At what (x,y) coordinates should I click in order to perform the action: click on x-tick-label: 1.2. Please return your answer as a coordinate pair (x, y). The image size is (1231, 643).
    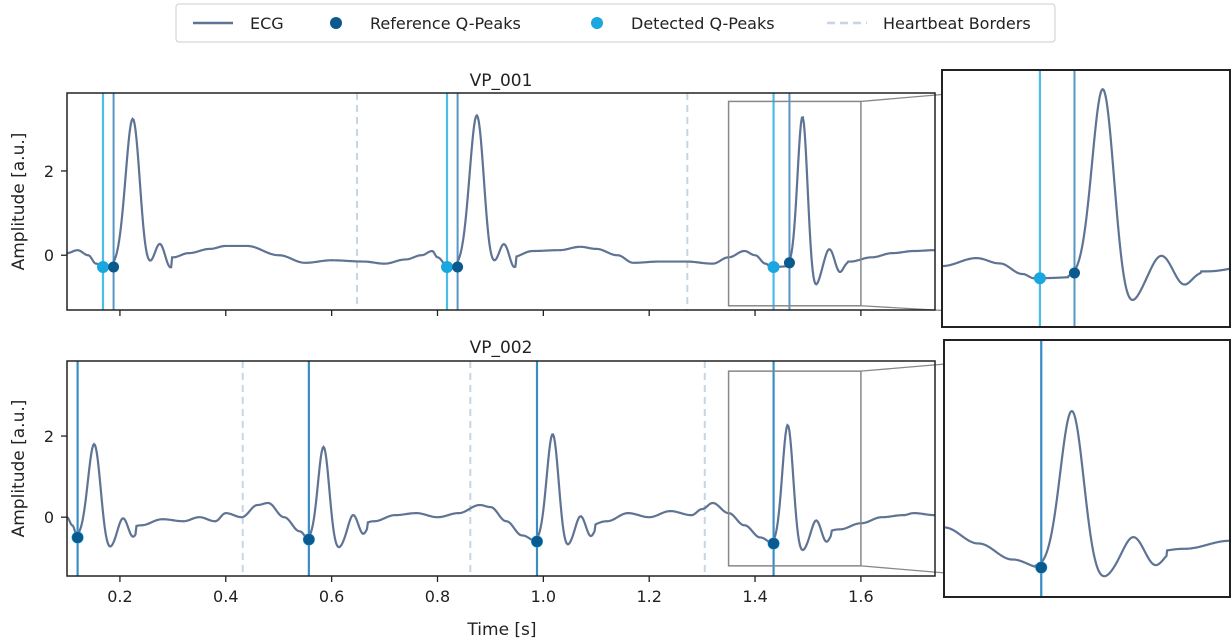
    Looking at the image, I should click on (648, 596).